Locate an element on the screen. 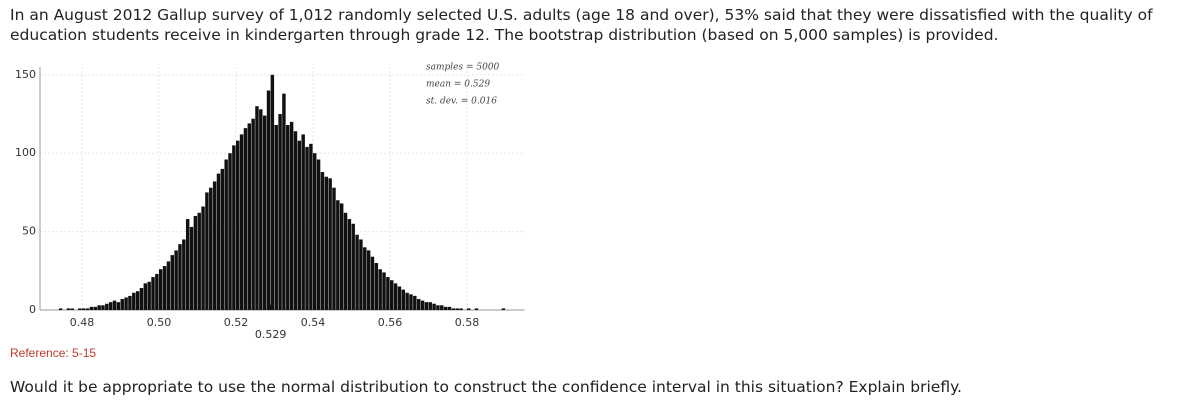 This screenshot has width=1200, height=402. stat-annotation: mean = 0.529 is located at coordinates (458, 85).